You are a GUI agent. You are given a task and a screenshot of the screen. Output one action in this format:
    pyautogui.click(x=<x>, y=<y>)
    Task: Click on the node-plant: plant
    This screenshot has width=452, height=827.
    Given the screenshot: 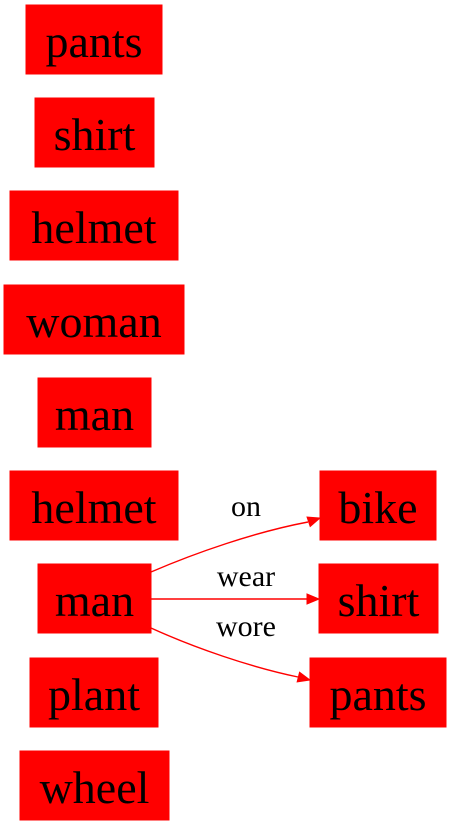 What is the action you would take?
    pyautogui.click(x=94, y=692)
    